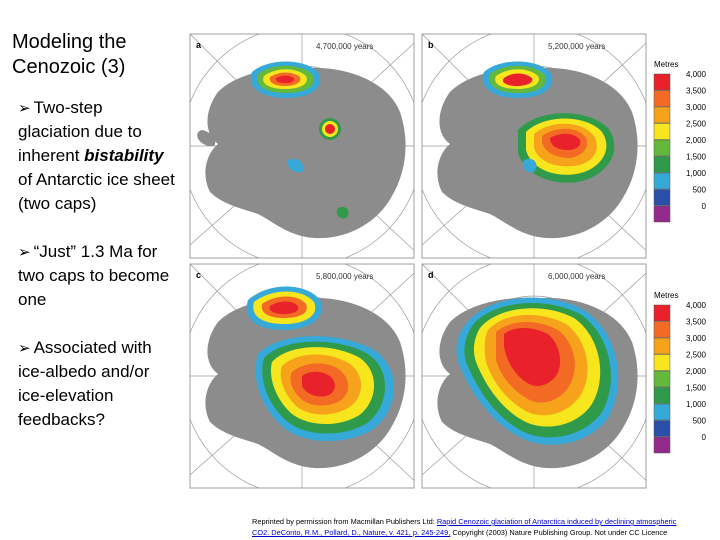 This screenshot has width=720, height=540. Describe the element at coordinates (576, 276) in the screenshot. I see `panel-d-years: 6,000,000 years` at that location.